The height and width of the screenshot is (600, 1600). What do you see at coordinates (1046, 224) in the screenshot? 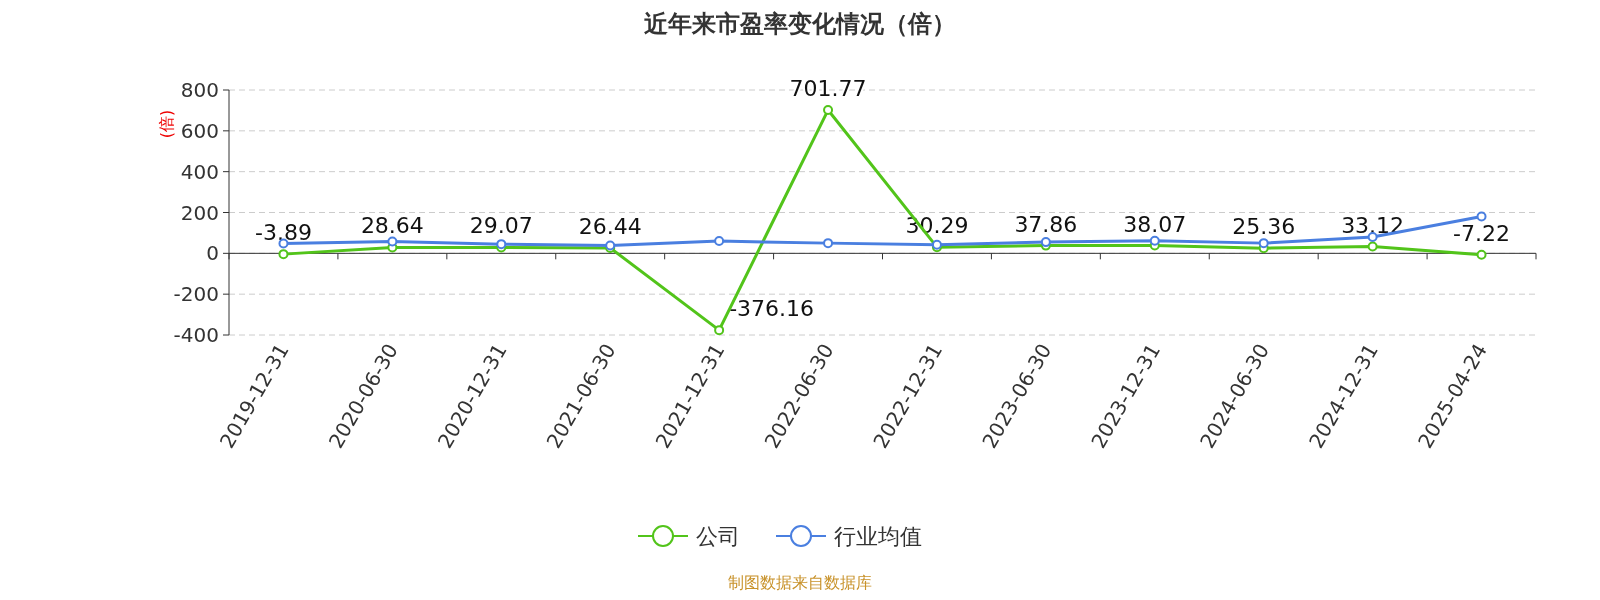
I see `data-label: 37.86` at bounding box center [1046, 224].